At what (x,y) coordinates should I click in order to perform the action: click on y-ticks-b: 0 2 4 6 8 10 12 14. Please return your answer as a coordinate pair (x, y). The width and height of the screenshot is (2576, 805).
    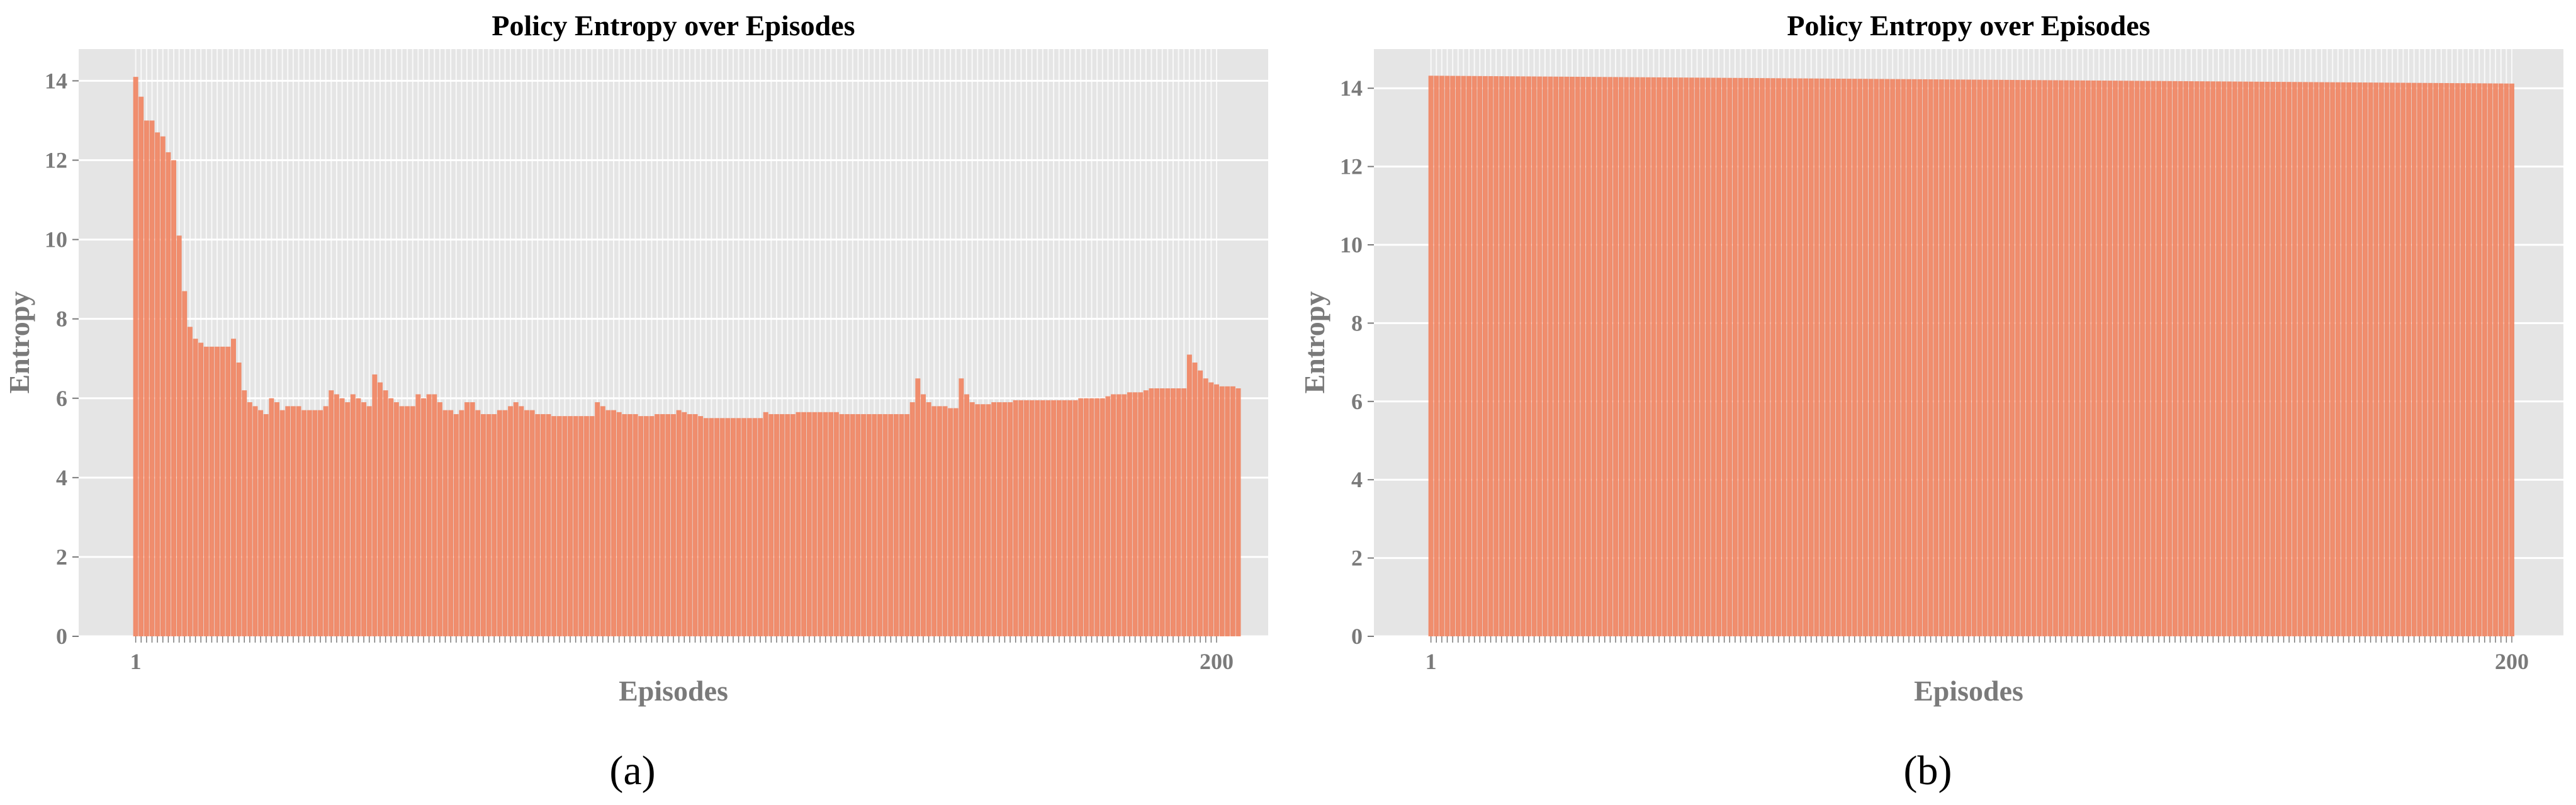
    Looking at the image, I should click on (1357, 362).